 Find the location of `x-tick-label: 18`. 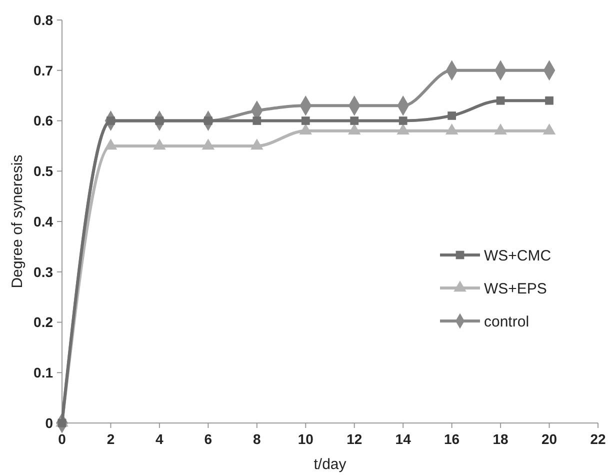

x-tick-label: 18 is located at coordinates (500, 439).